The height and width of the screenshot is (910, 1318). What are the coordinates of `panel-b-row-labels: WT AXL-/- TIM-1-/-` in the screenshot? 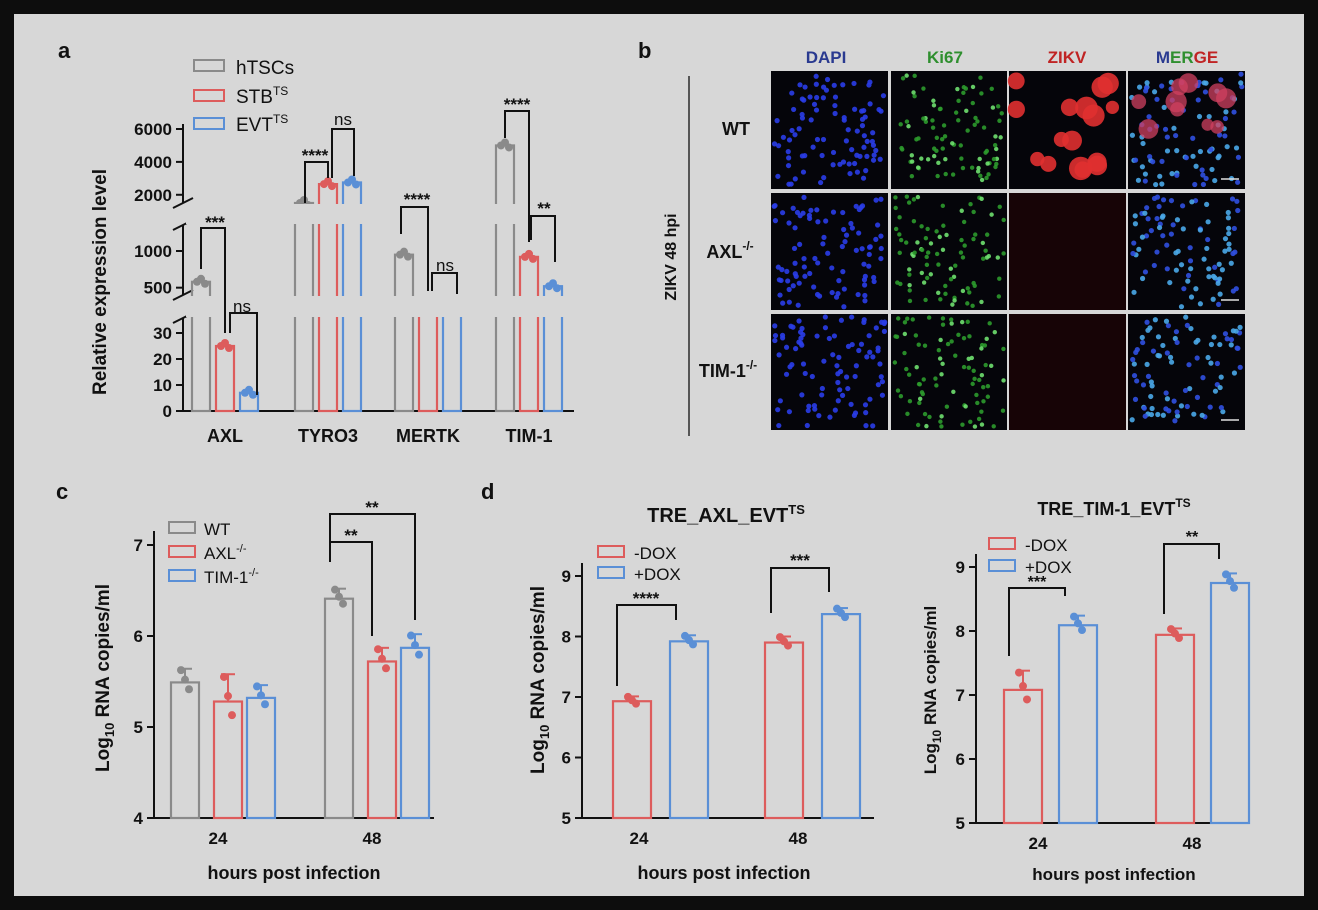 It's located at (728, 250).